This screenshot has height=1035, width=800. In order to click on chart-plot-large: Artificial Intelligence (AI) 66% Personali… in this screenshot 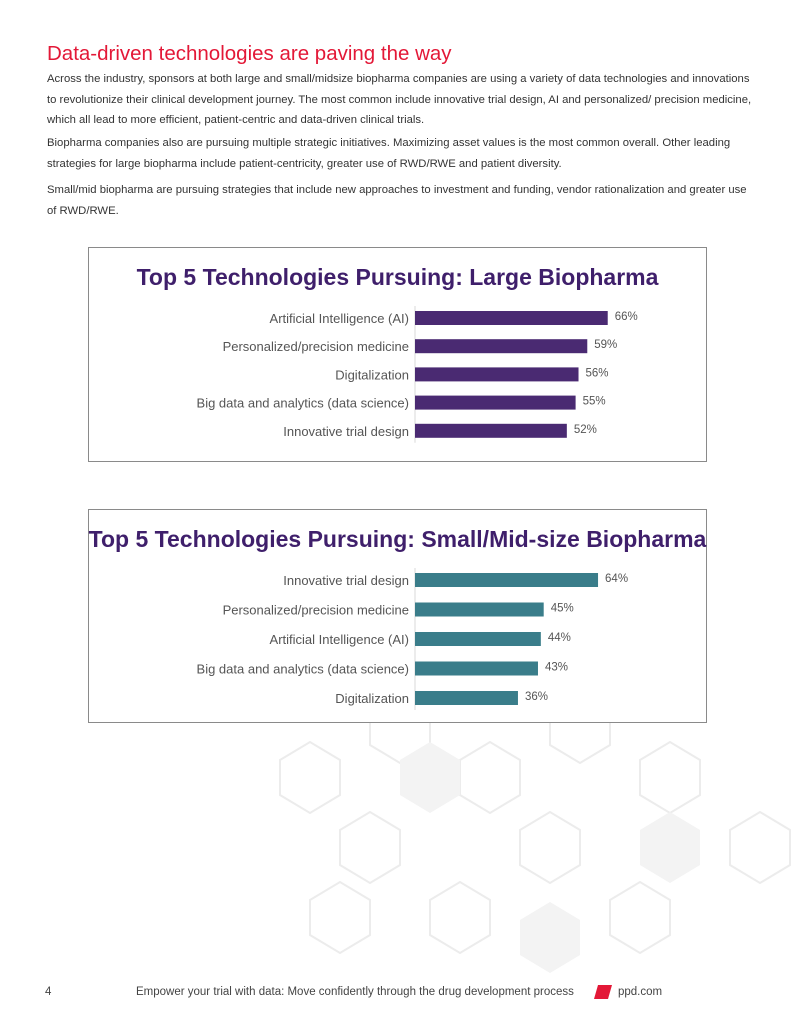, I will do `click(417, 374)`.